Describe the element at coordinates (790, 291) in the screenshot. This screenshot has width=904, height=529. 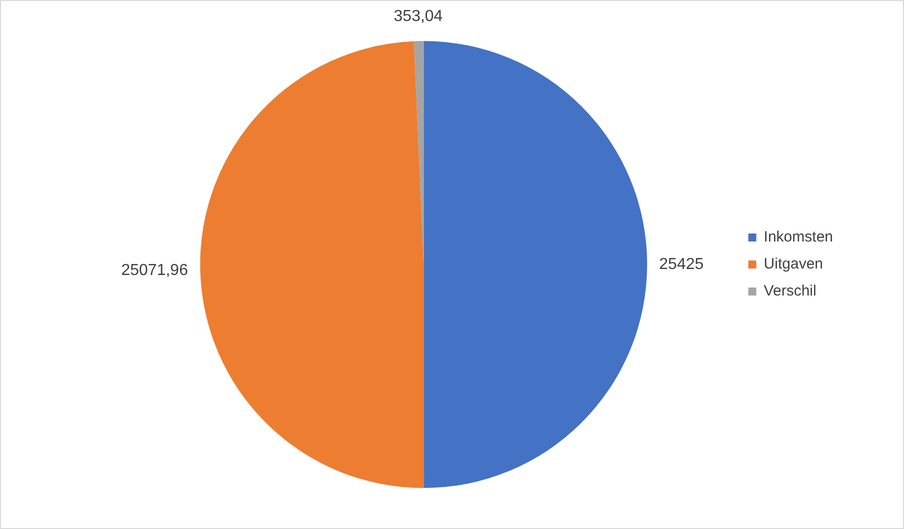
I see `legend-label: Verschil` at that location.